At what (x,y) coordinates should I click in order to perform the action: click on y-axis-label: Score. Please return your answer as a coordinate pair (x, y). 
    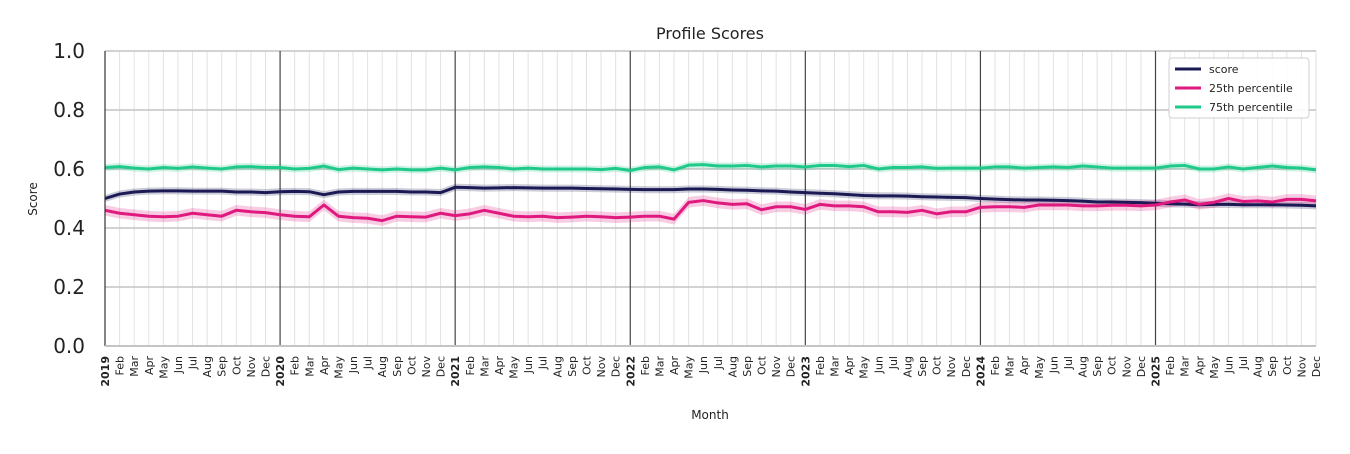
    Looking at the image, I should click on (33, 199).